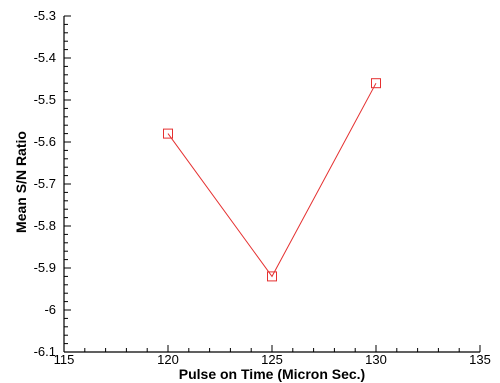  I want to click on y-axis-title: Mean S/N Ratio, so click(21, 182).